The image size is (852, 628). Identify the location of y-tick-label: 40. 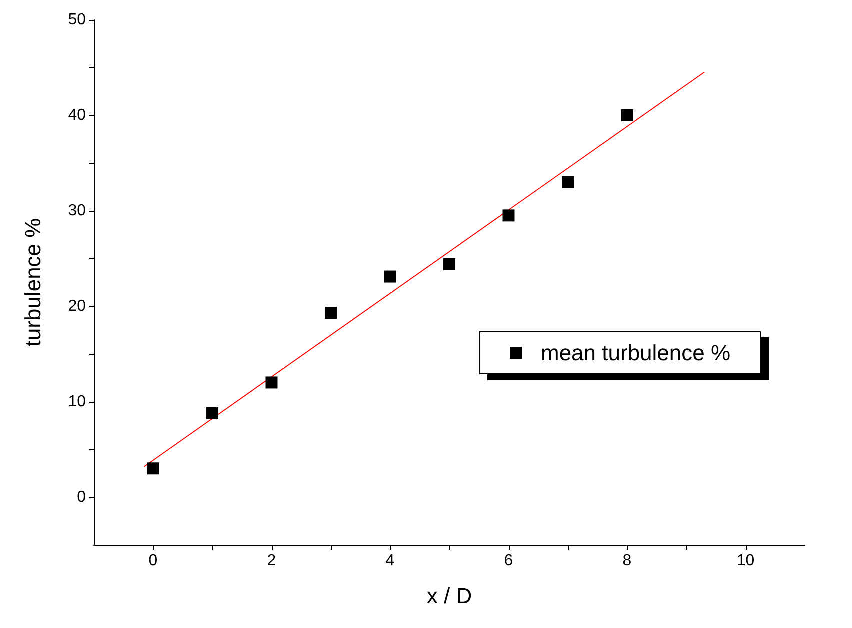
(77, 115).